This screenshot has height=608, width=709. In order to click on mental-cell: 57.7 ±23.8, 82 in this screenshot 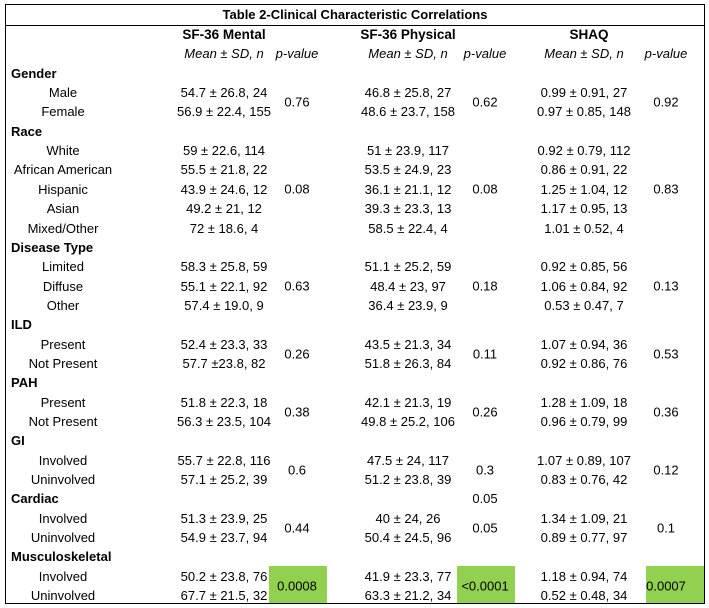, I will do `click(224, 363)`.